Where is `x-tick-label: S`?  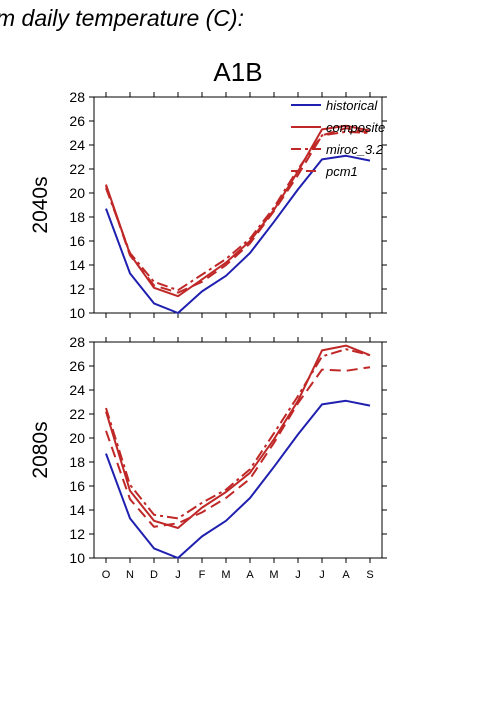 x-tick-label: S is located at coordinates (369, 575).